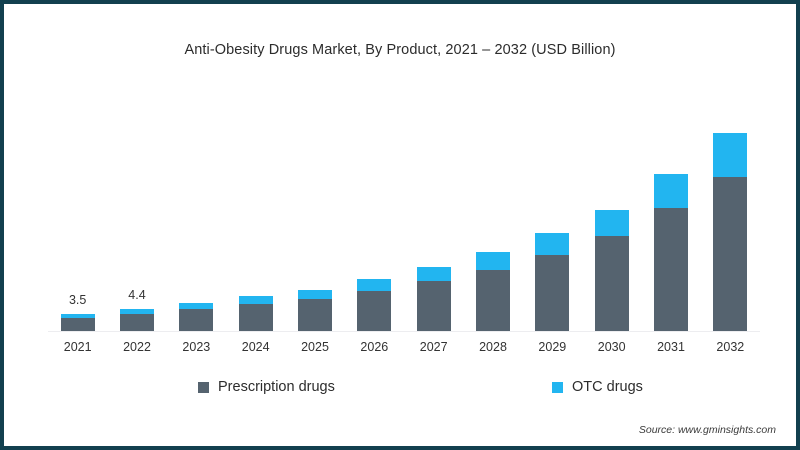  I want to click on bar-segment-prescription-drugs-2022, so click(137, 322).